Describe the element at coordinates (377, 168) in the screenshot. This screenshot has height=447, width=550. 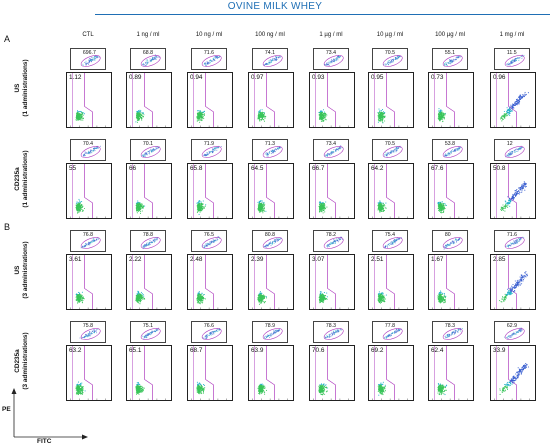
I see `gate-percentage-quadrant: 64.2` at that location.